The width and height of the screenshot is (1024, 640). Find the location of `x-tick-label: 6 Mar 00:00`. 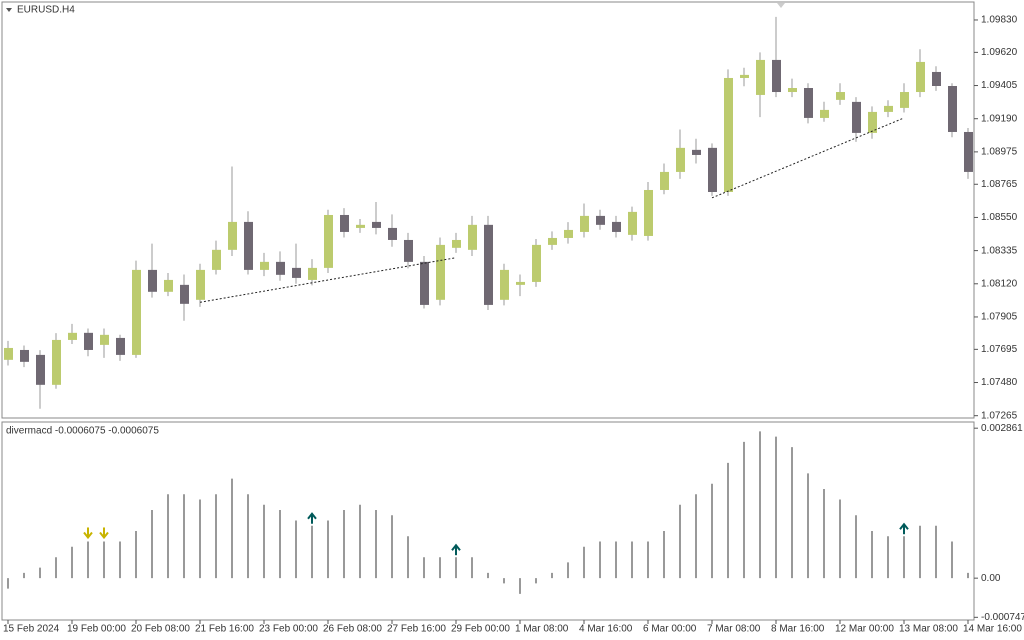

x-tick-label: 6 Mar 00:00 is located at coordinates (670, 629).